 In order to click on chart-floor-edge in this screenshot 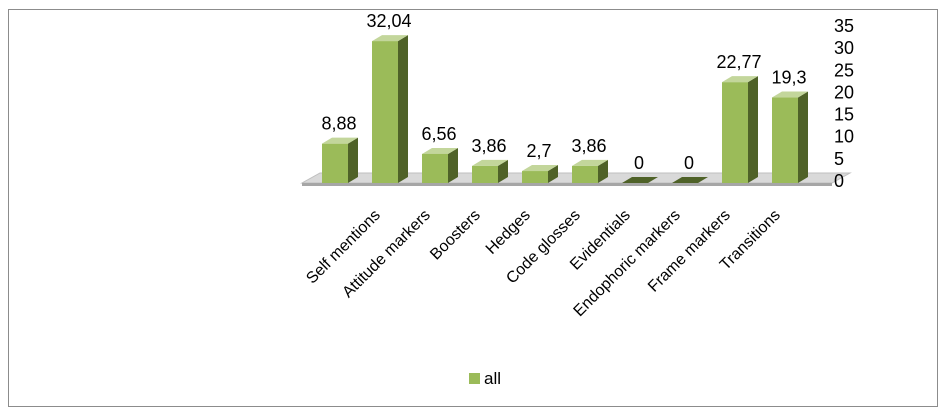, I will do `click(567, 184)`.